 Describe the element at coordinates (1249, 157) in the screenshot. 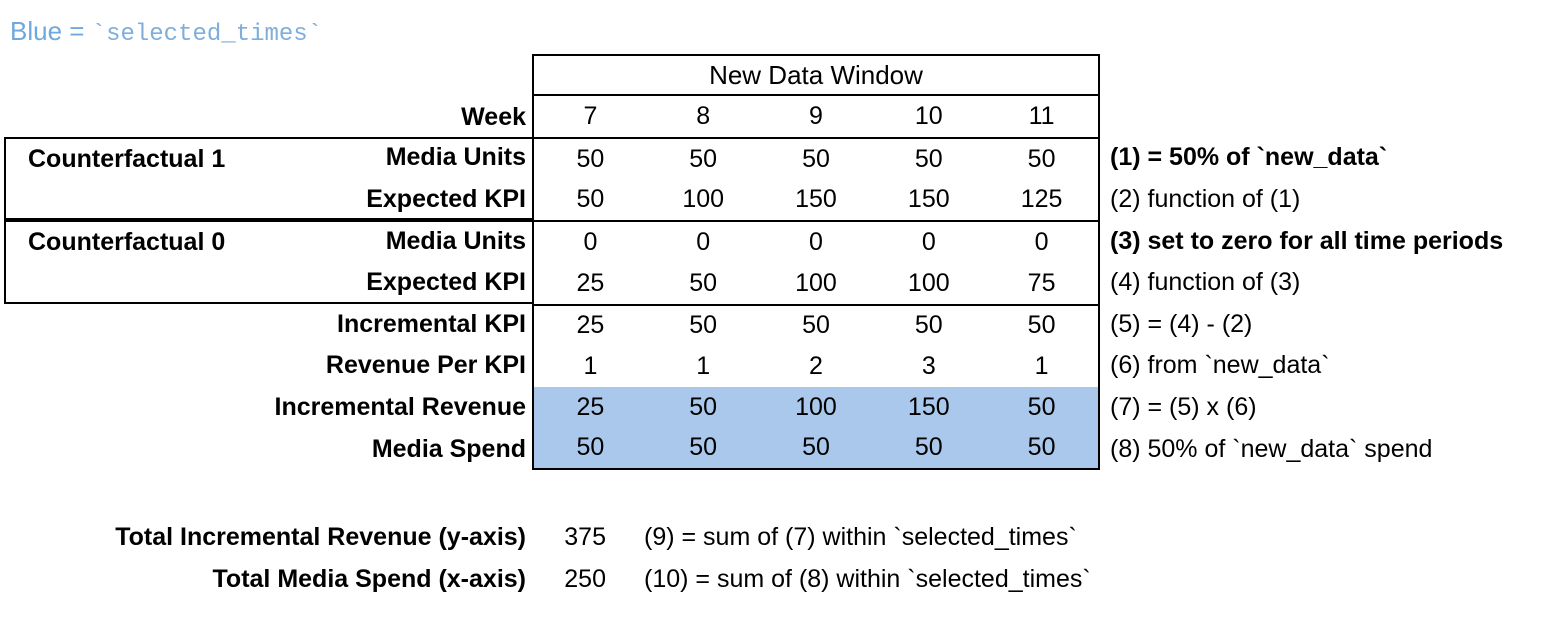

I see `row-annotation-1: (1) = 50% of `new_data`` at that location.